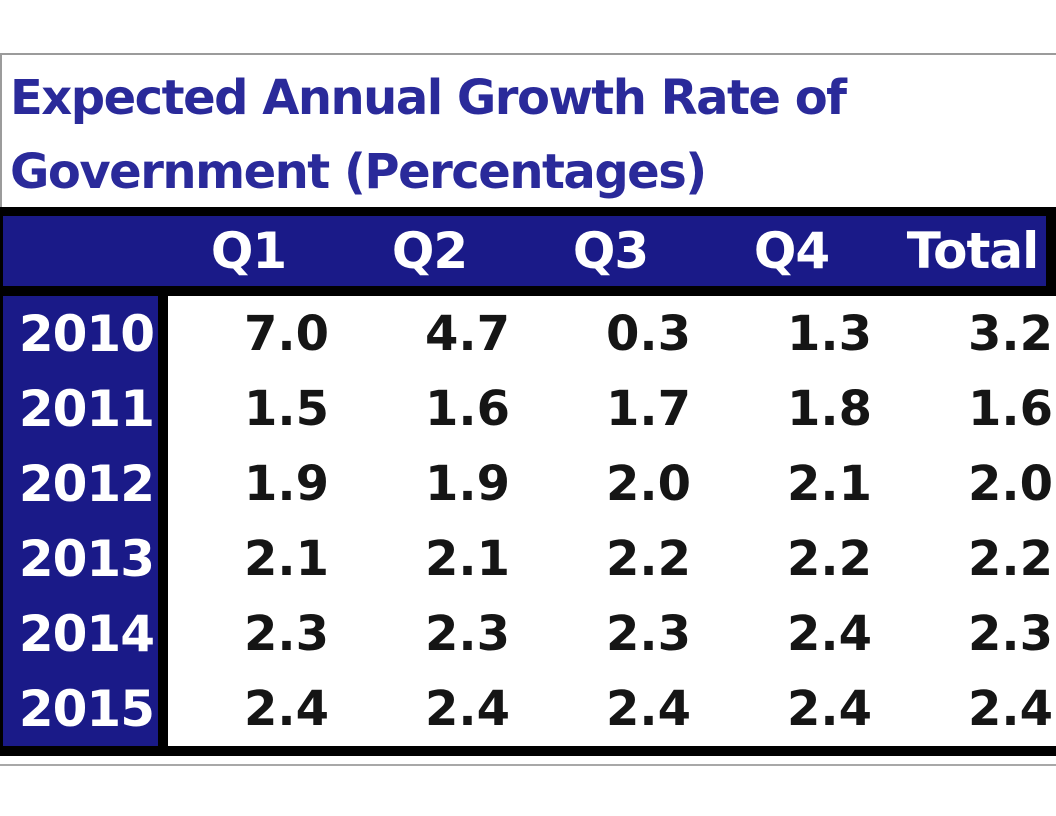 This screenshot has width=1056, height=816. What do you see at coordinates (528, 408) in the screenshot?
I see `table-row: 2011 1.5 1.6 1.7 1.8 1.6` at bounding box center [528, 408].